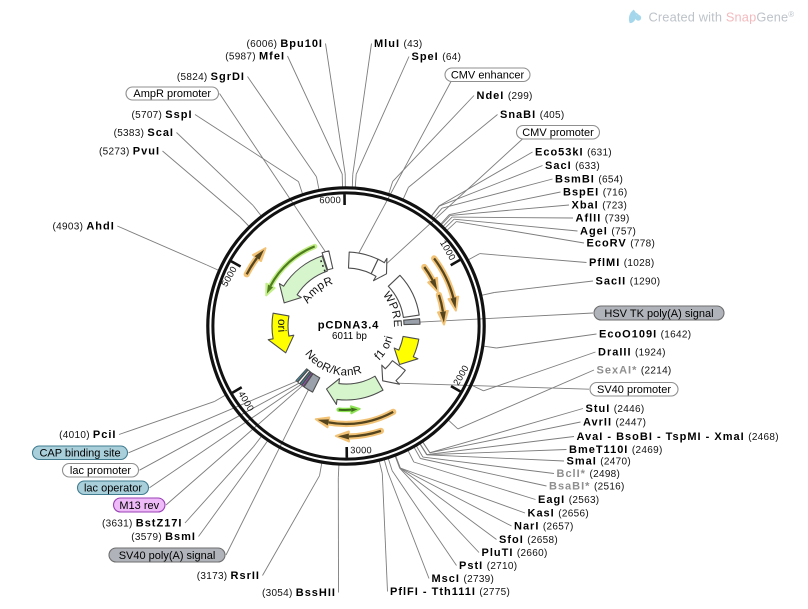 Image resolution: width=808 pixels, height=609 pixels. Describe the element at coordinates (172, 94) in the screenshot. I see `svg-text: AmpR promoter` at that location.